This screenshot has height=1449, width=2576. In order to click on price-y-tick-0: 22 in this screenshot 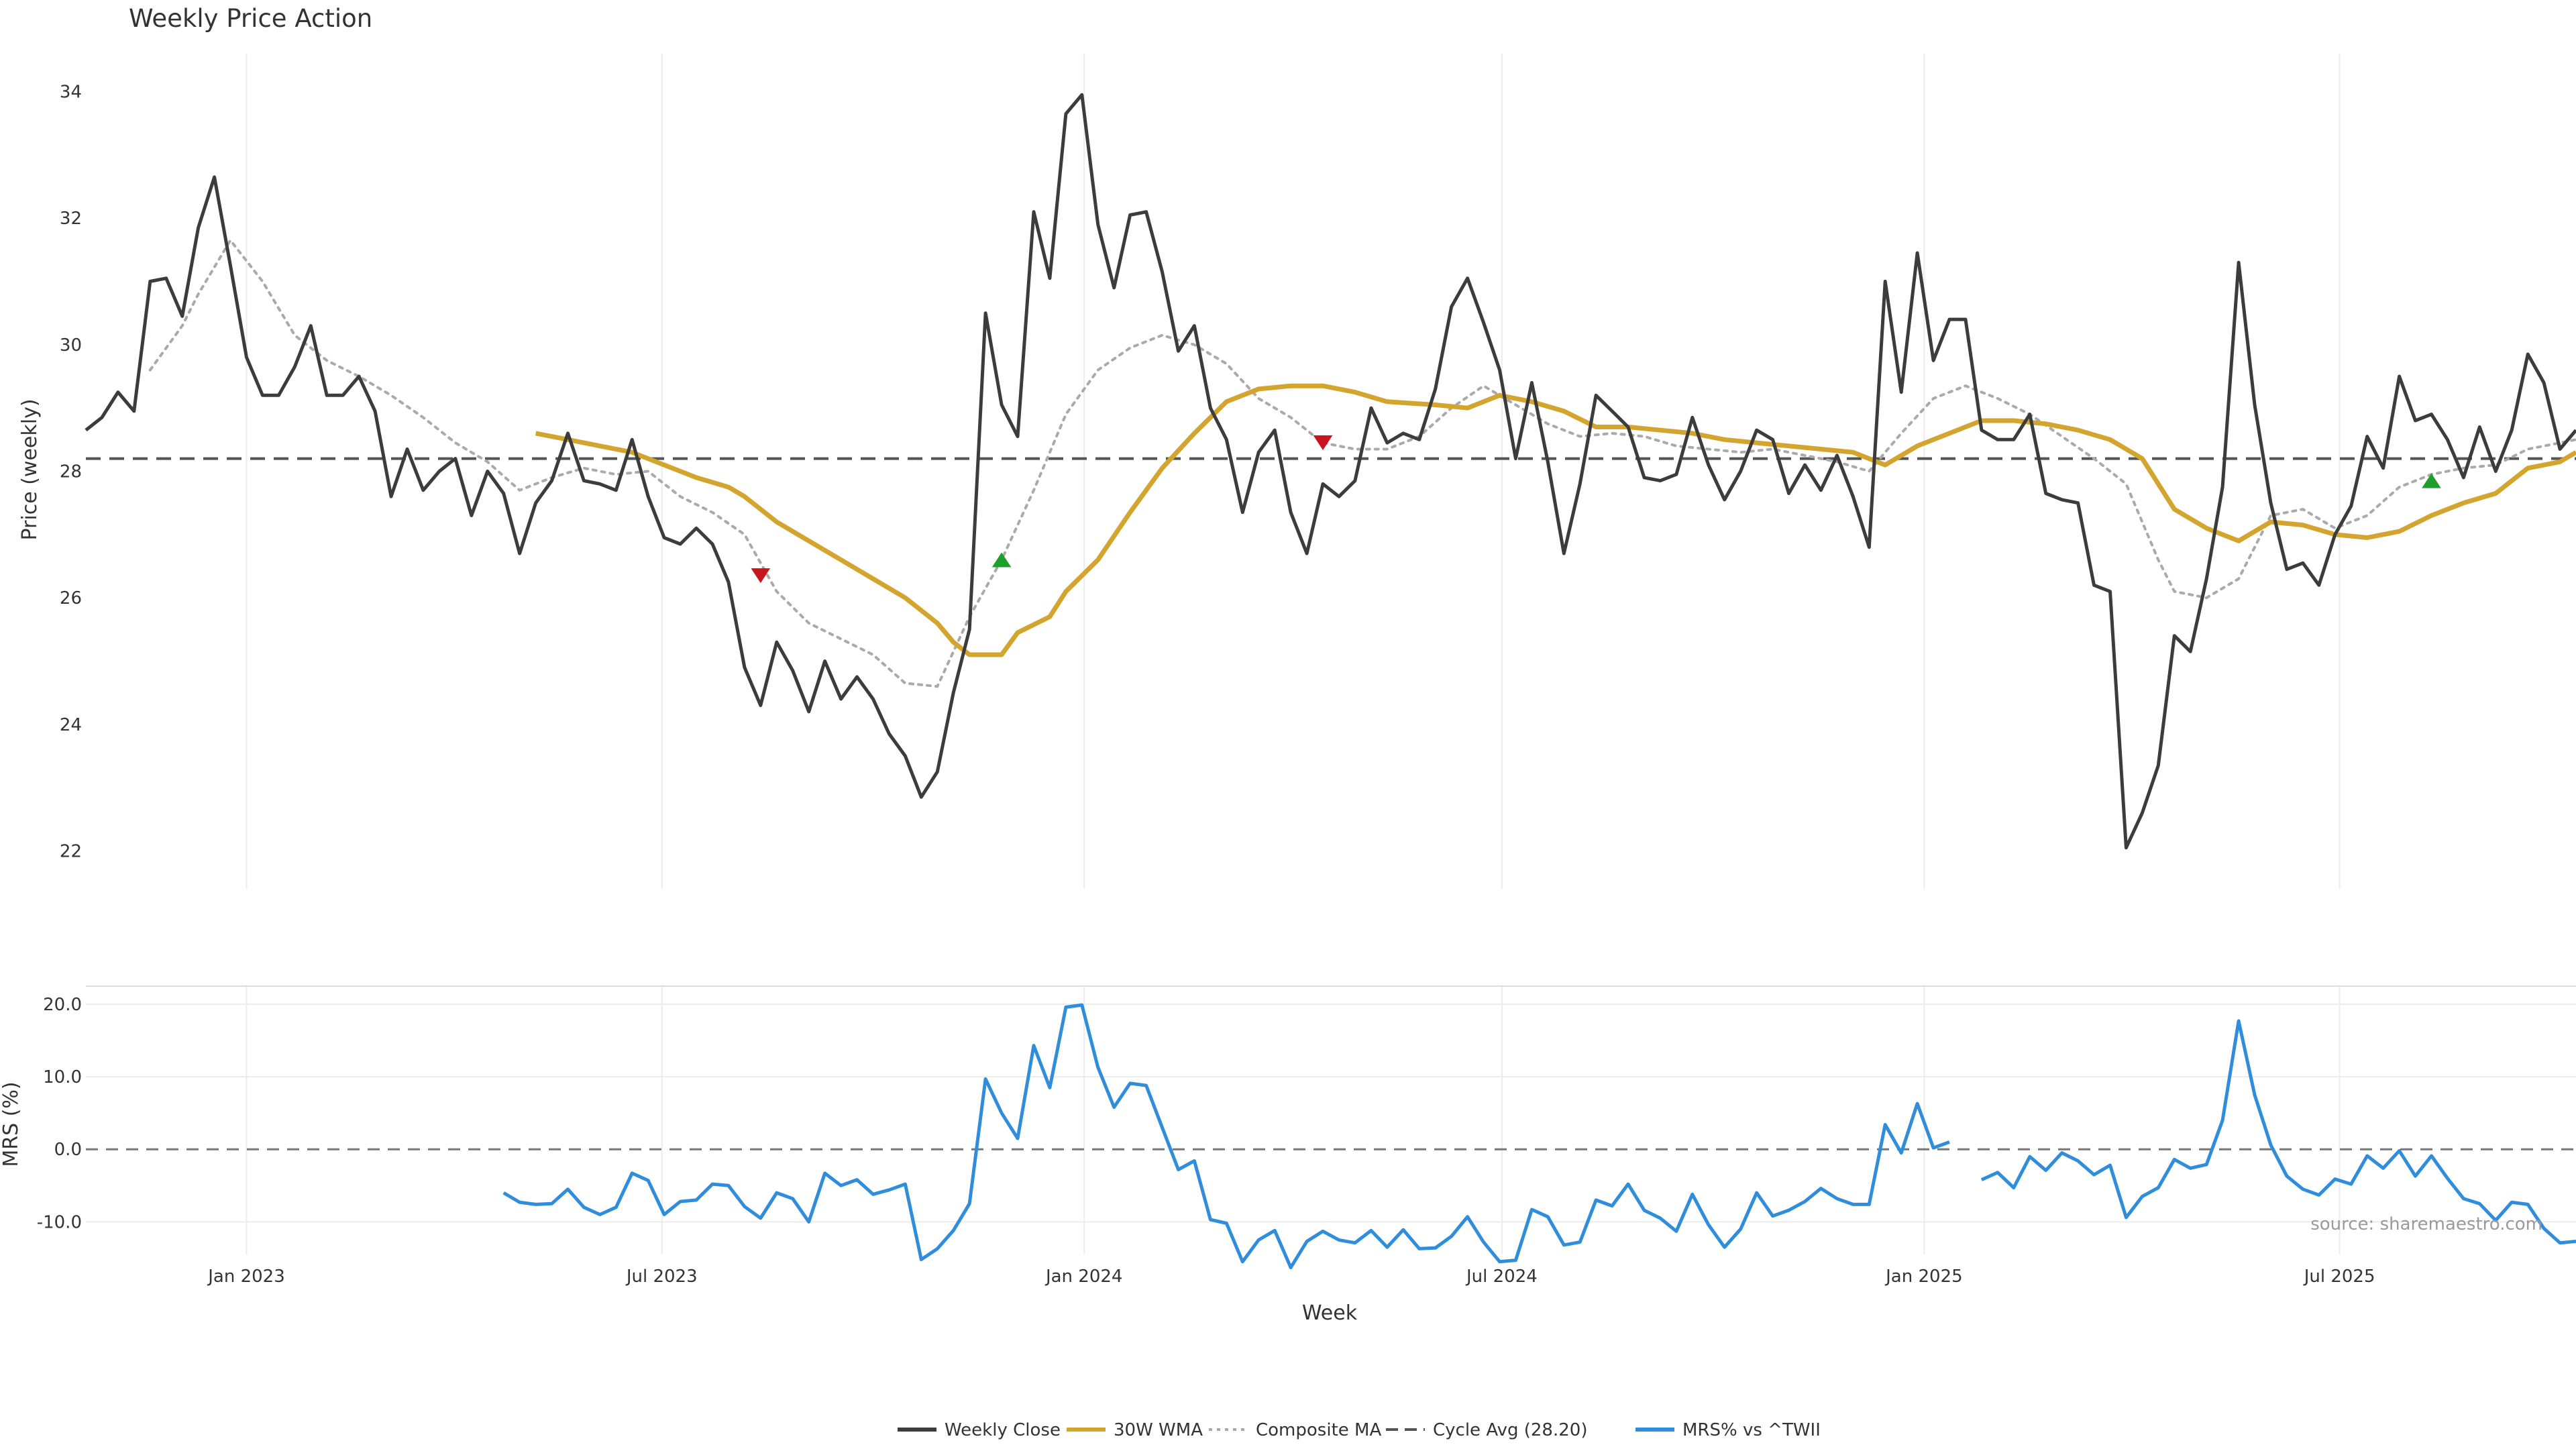, I will do `click(71, 851)`.